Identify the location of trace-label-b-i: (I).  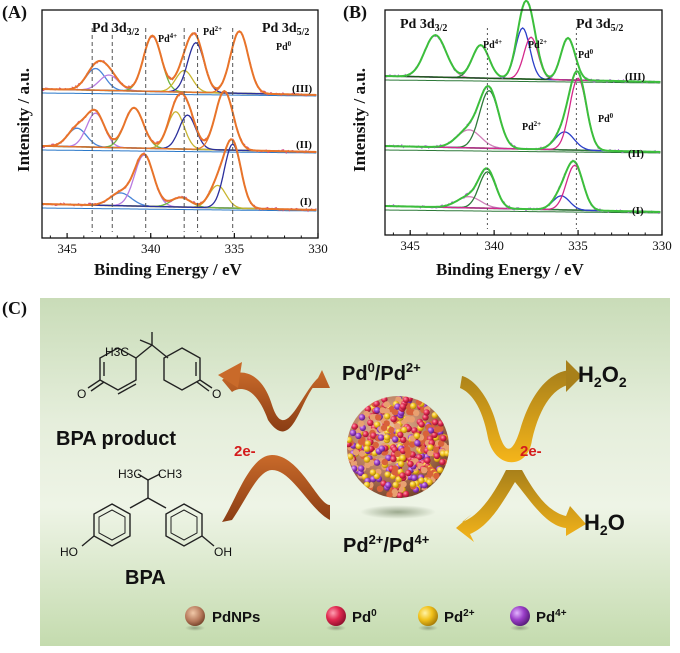
(638, 211).